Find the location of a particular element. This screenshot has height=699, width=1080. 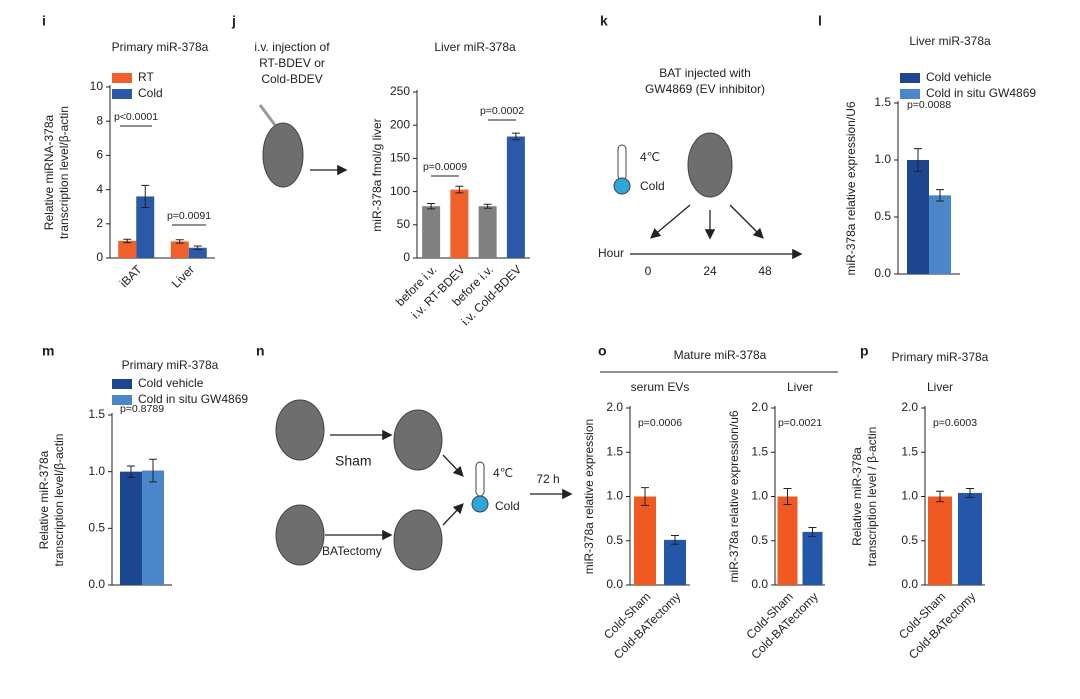

p-value: p=0.6003 is located at coordinates (955, 423).